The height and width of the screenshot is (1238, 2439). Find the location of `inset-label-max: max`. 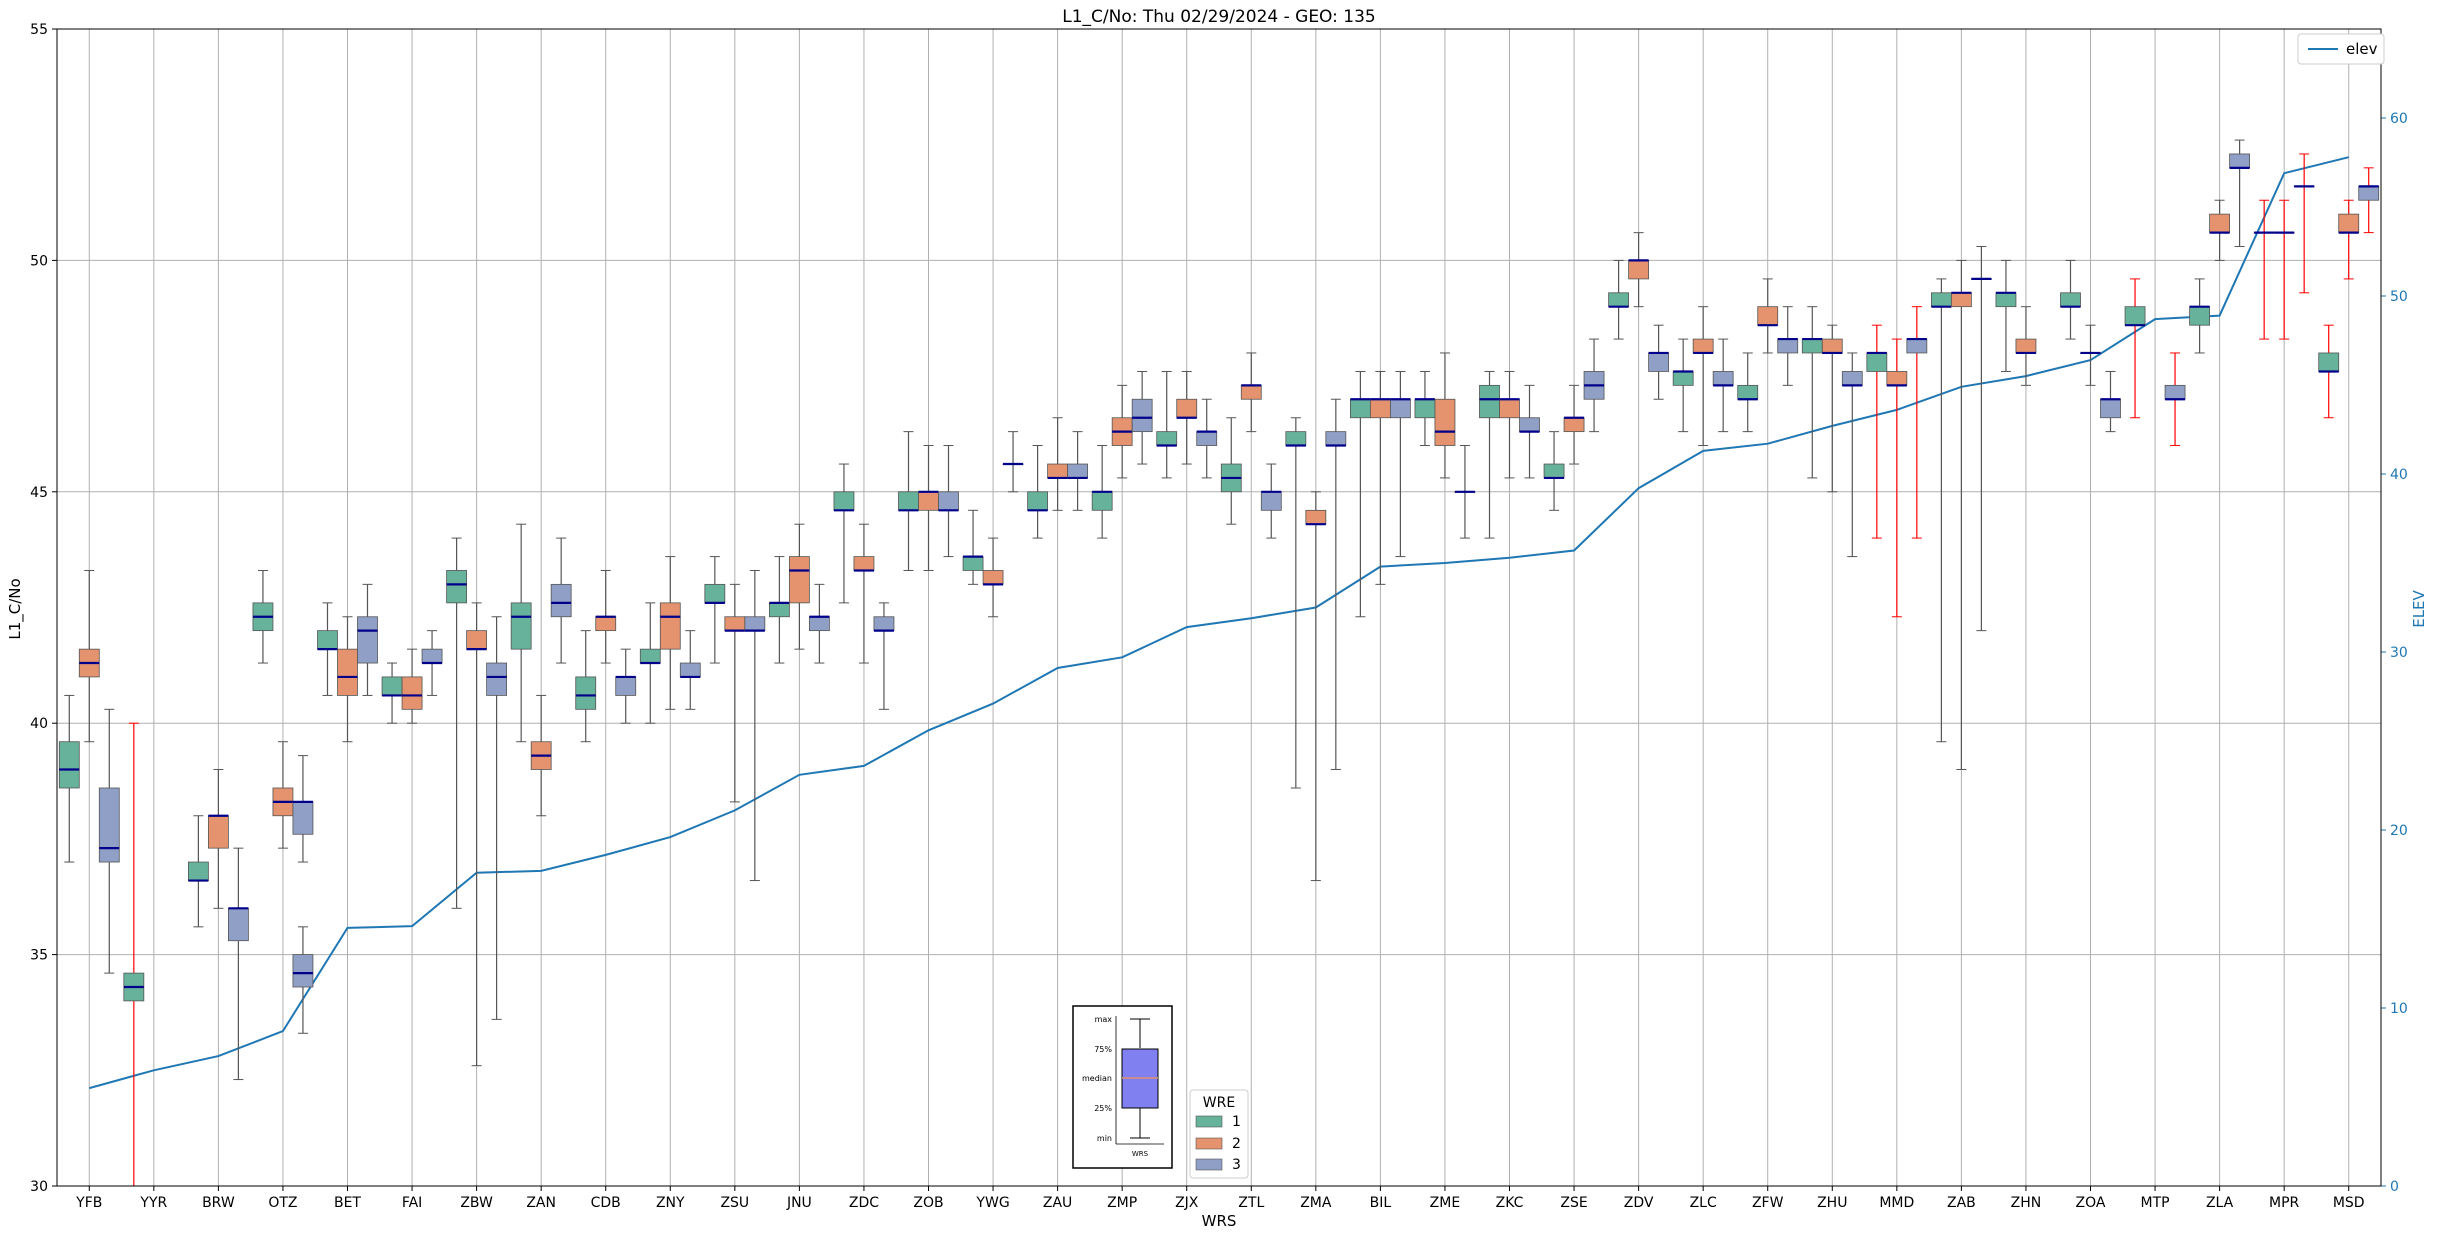

inset-label-max: max is located at coordinates (1104, 1019).